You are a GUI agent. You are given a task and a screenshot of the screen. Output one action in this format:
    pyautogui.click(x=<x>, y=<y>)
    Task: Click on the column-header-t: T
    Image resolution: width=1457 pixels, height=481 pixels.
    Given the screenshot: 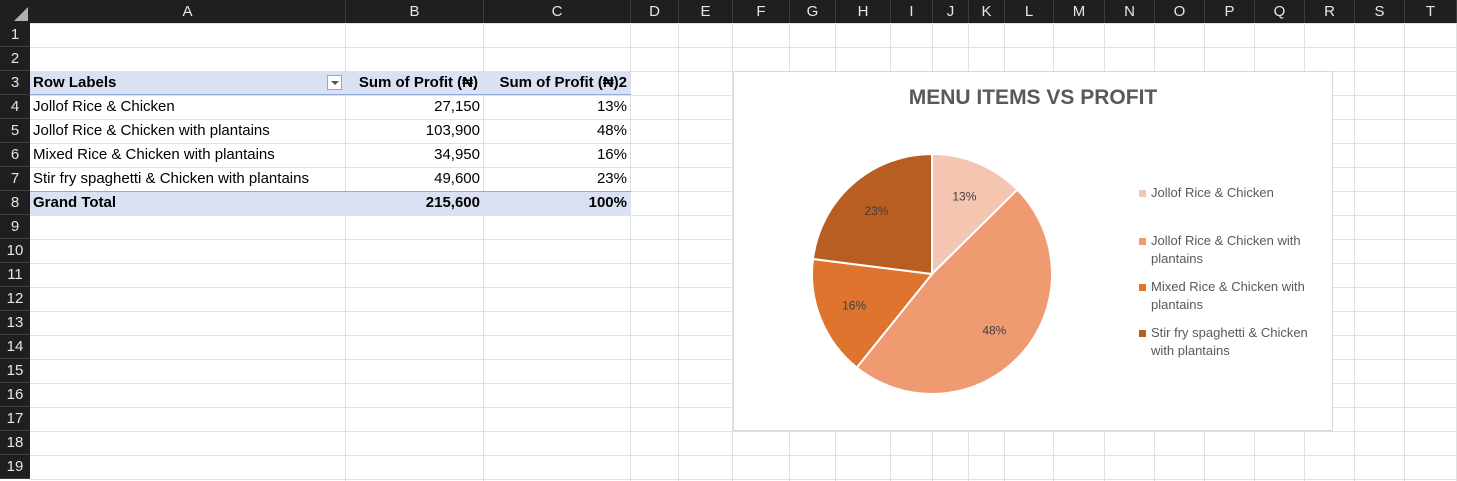 What is the action you would take?
    pyautogui.click(x=1431, y=11)
    